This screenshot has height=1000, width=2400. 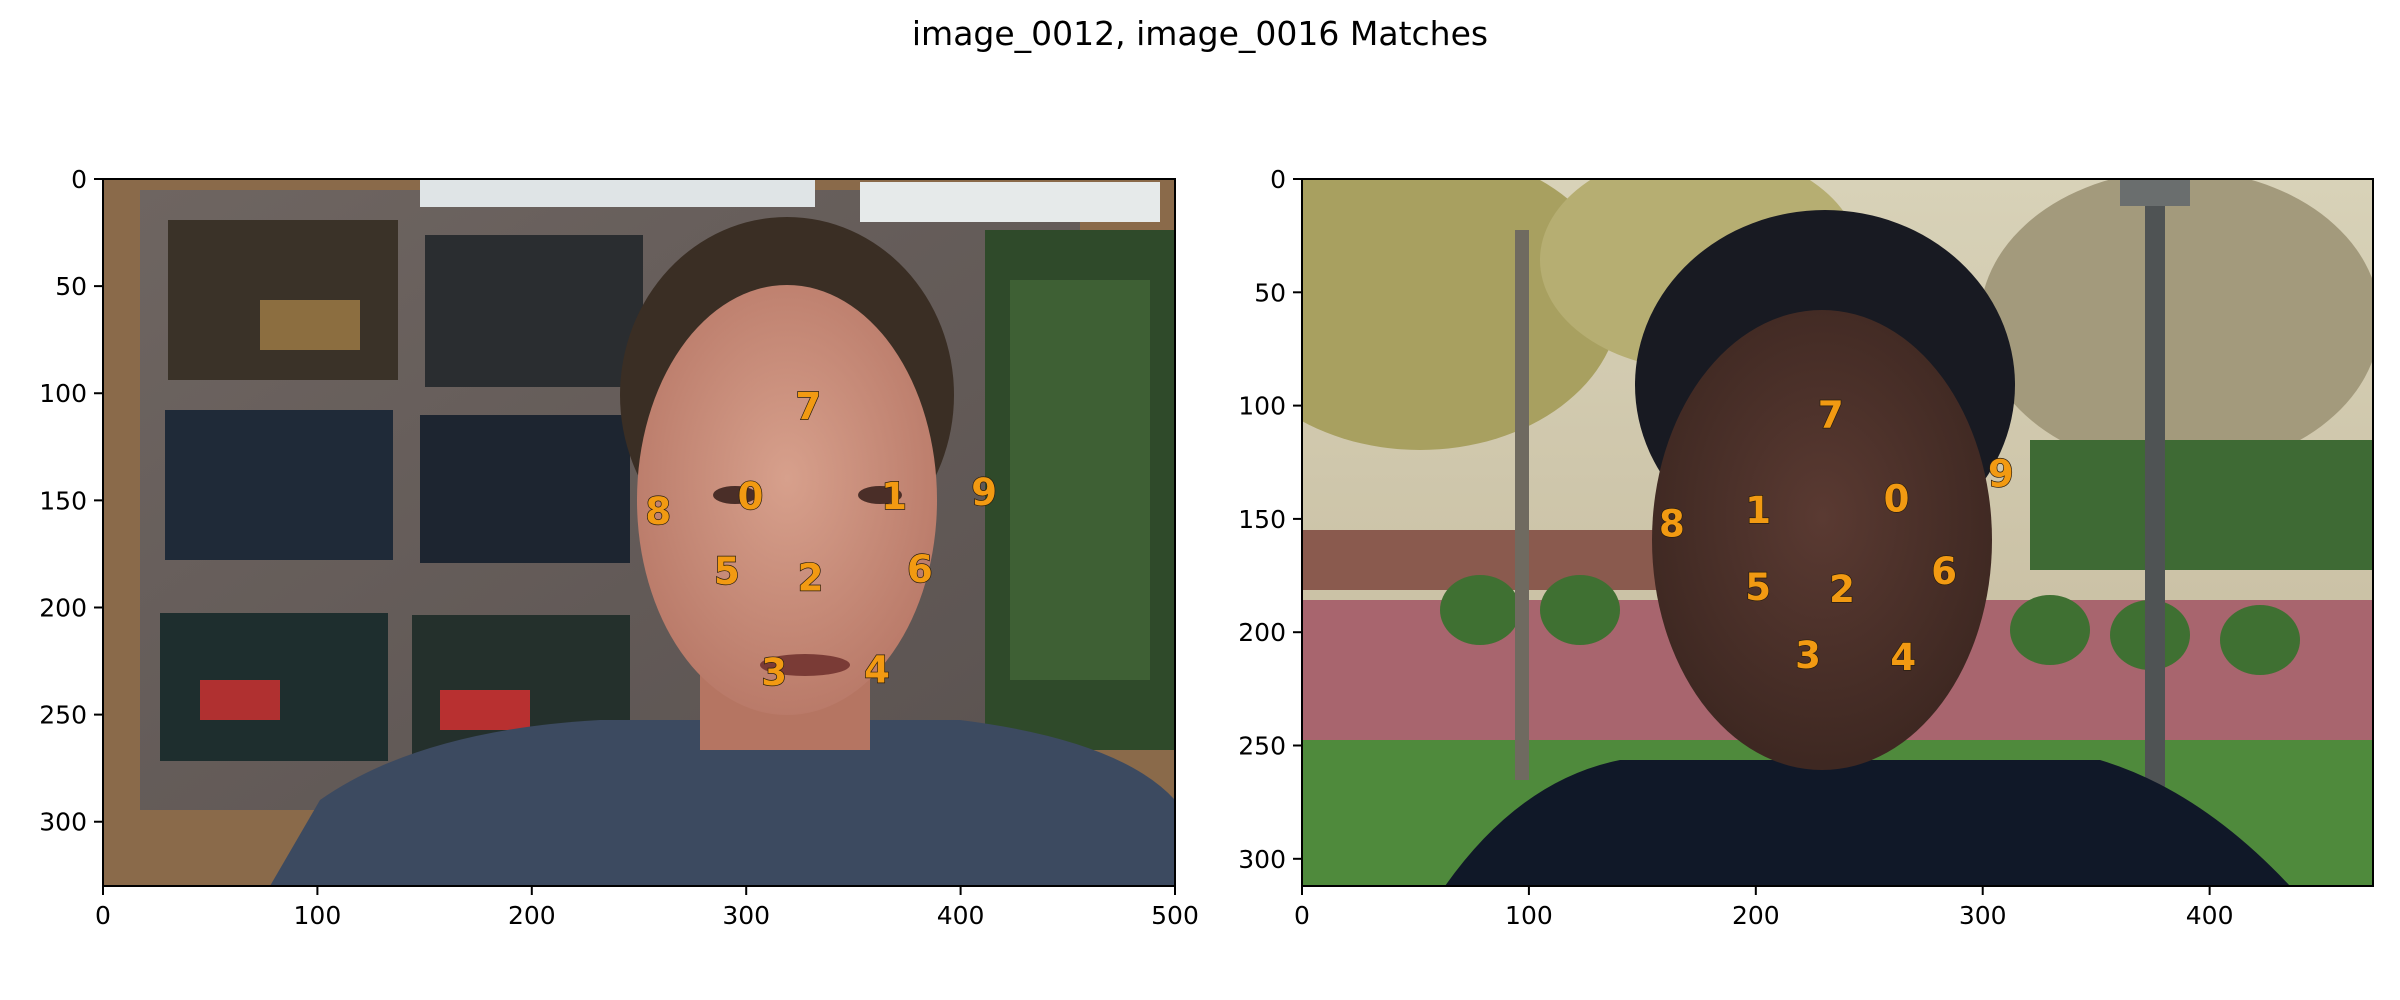 I want to click on keypoint-label-left-5: 5, so click(x=727, y=571).